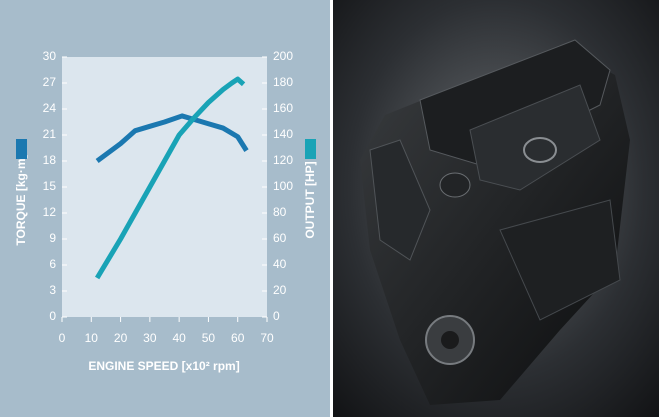 Image resolution: width=659 pixels, height=417 pixels. What do you see at coordinates (50, 82) in the screenshot?
I see `y-tick-label: 27` at bounding box center [50, 82].